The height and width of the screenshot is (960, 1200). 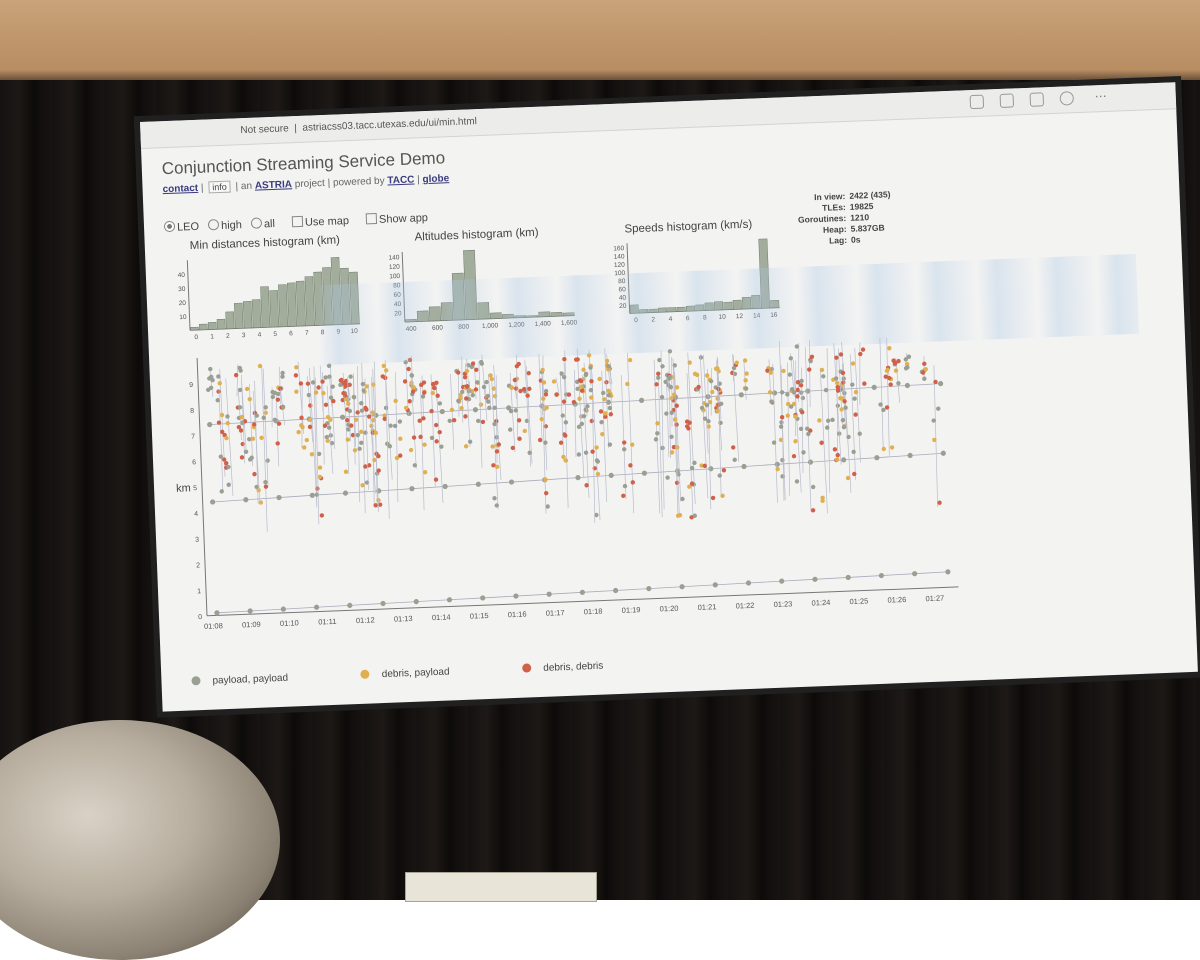 I want to click on x-tick-label: 4, so click(x=671, y=319).